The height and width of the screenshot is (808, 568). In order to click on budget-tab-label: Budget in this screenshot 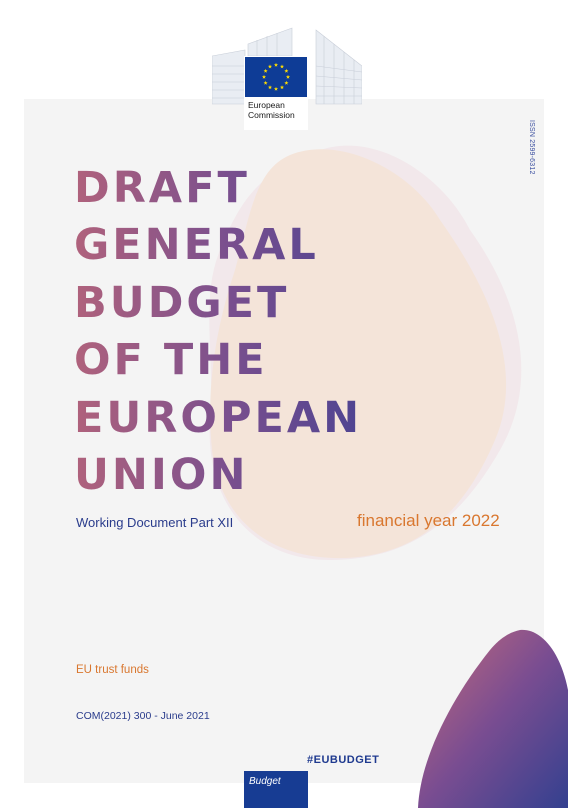, I will do `click(265, 781)`.